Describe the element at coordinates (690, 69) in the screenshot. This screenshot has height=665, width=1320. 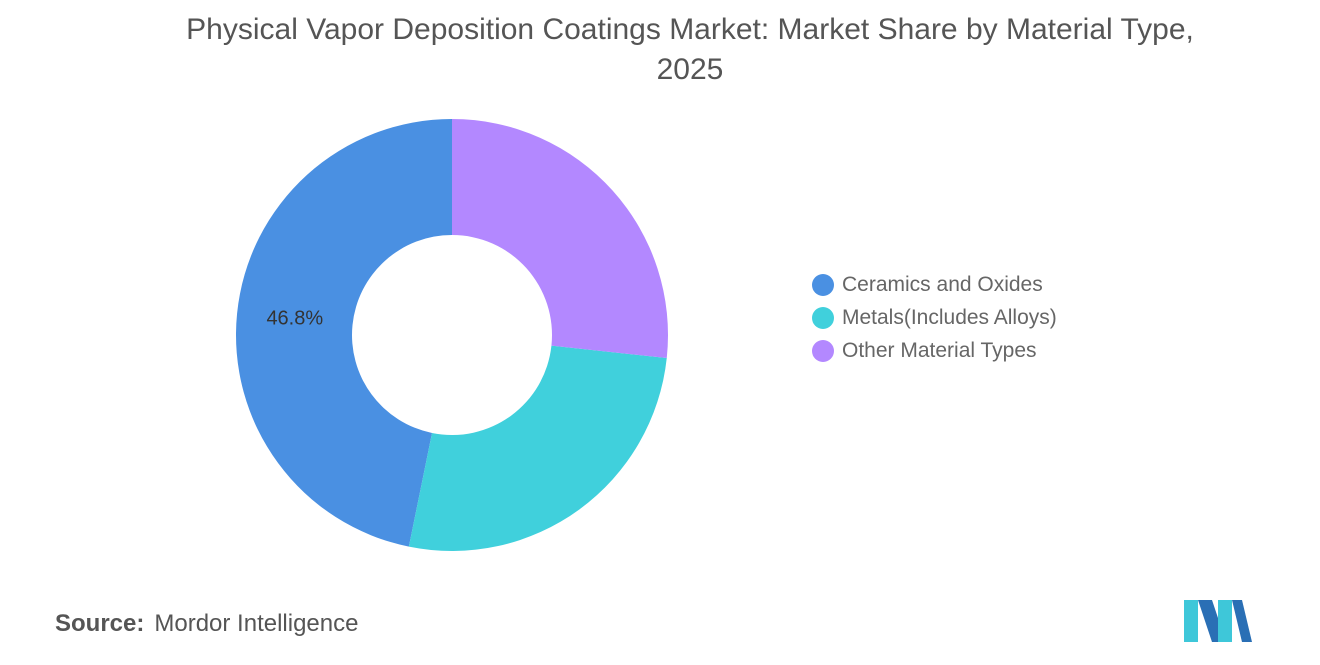
I see `title-line-2: 2025` at that location.